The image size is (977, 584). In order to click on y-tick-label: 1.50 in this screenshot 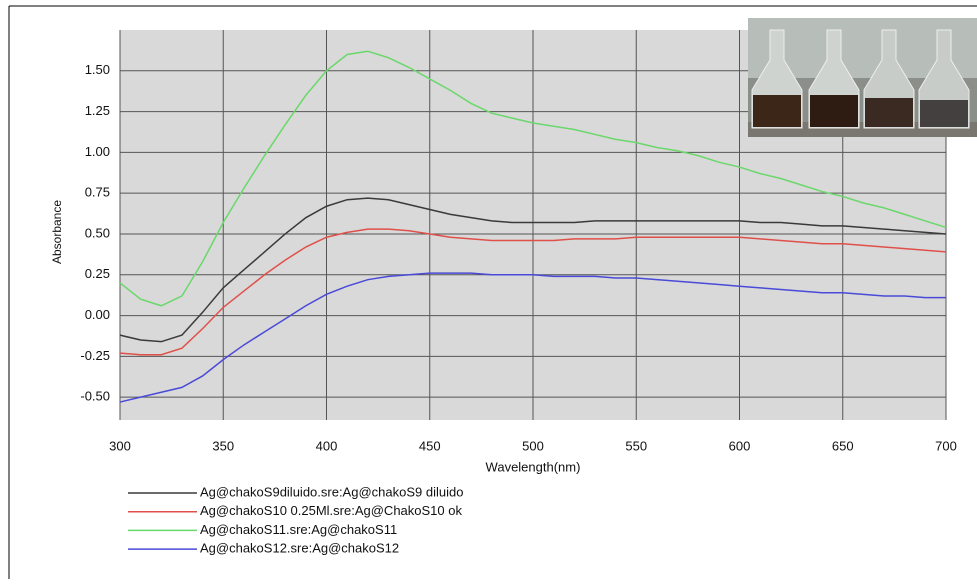, I will do `click(97, 69)`.